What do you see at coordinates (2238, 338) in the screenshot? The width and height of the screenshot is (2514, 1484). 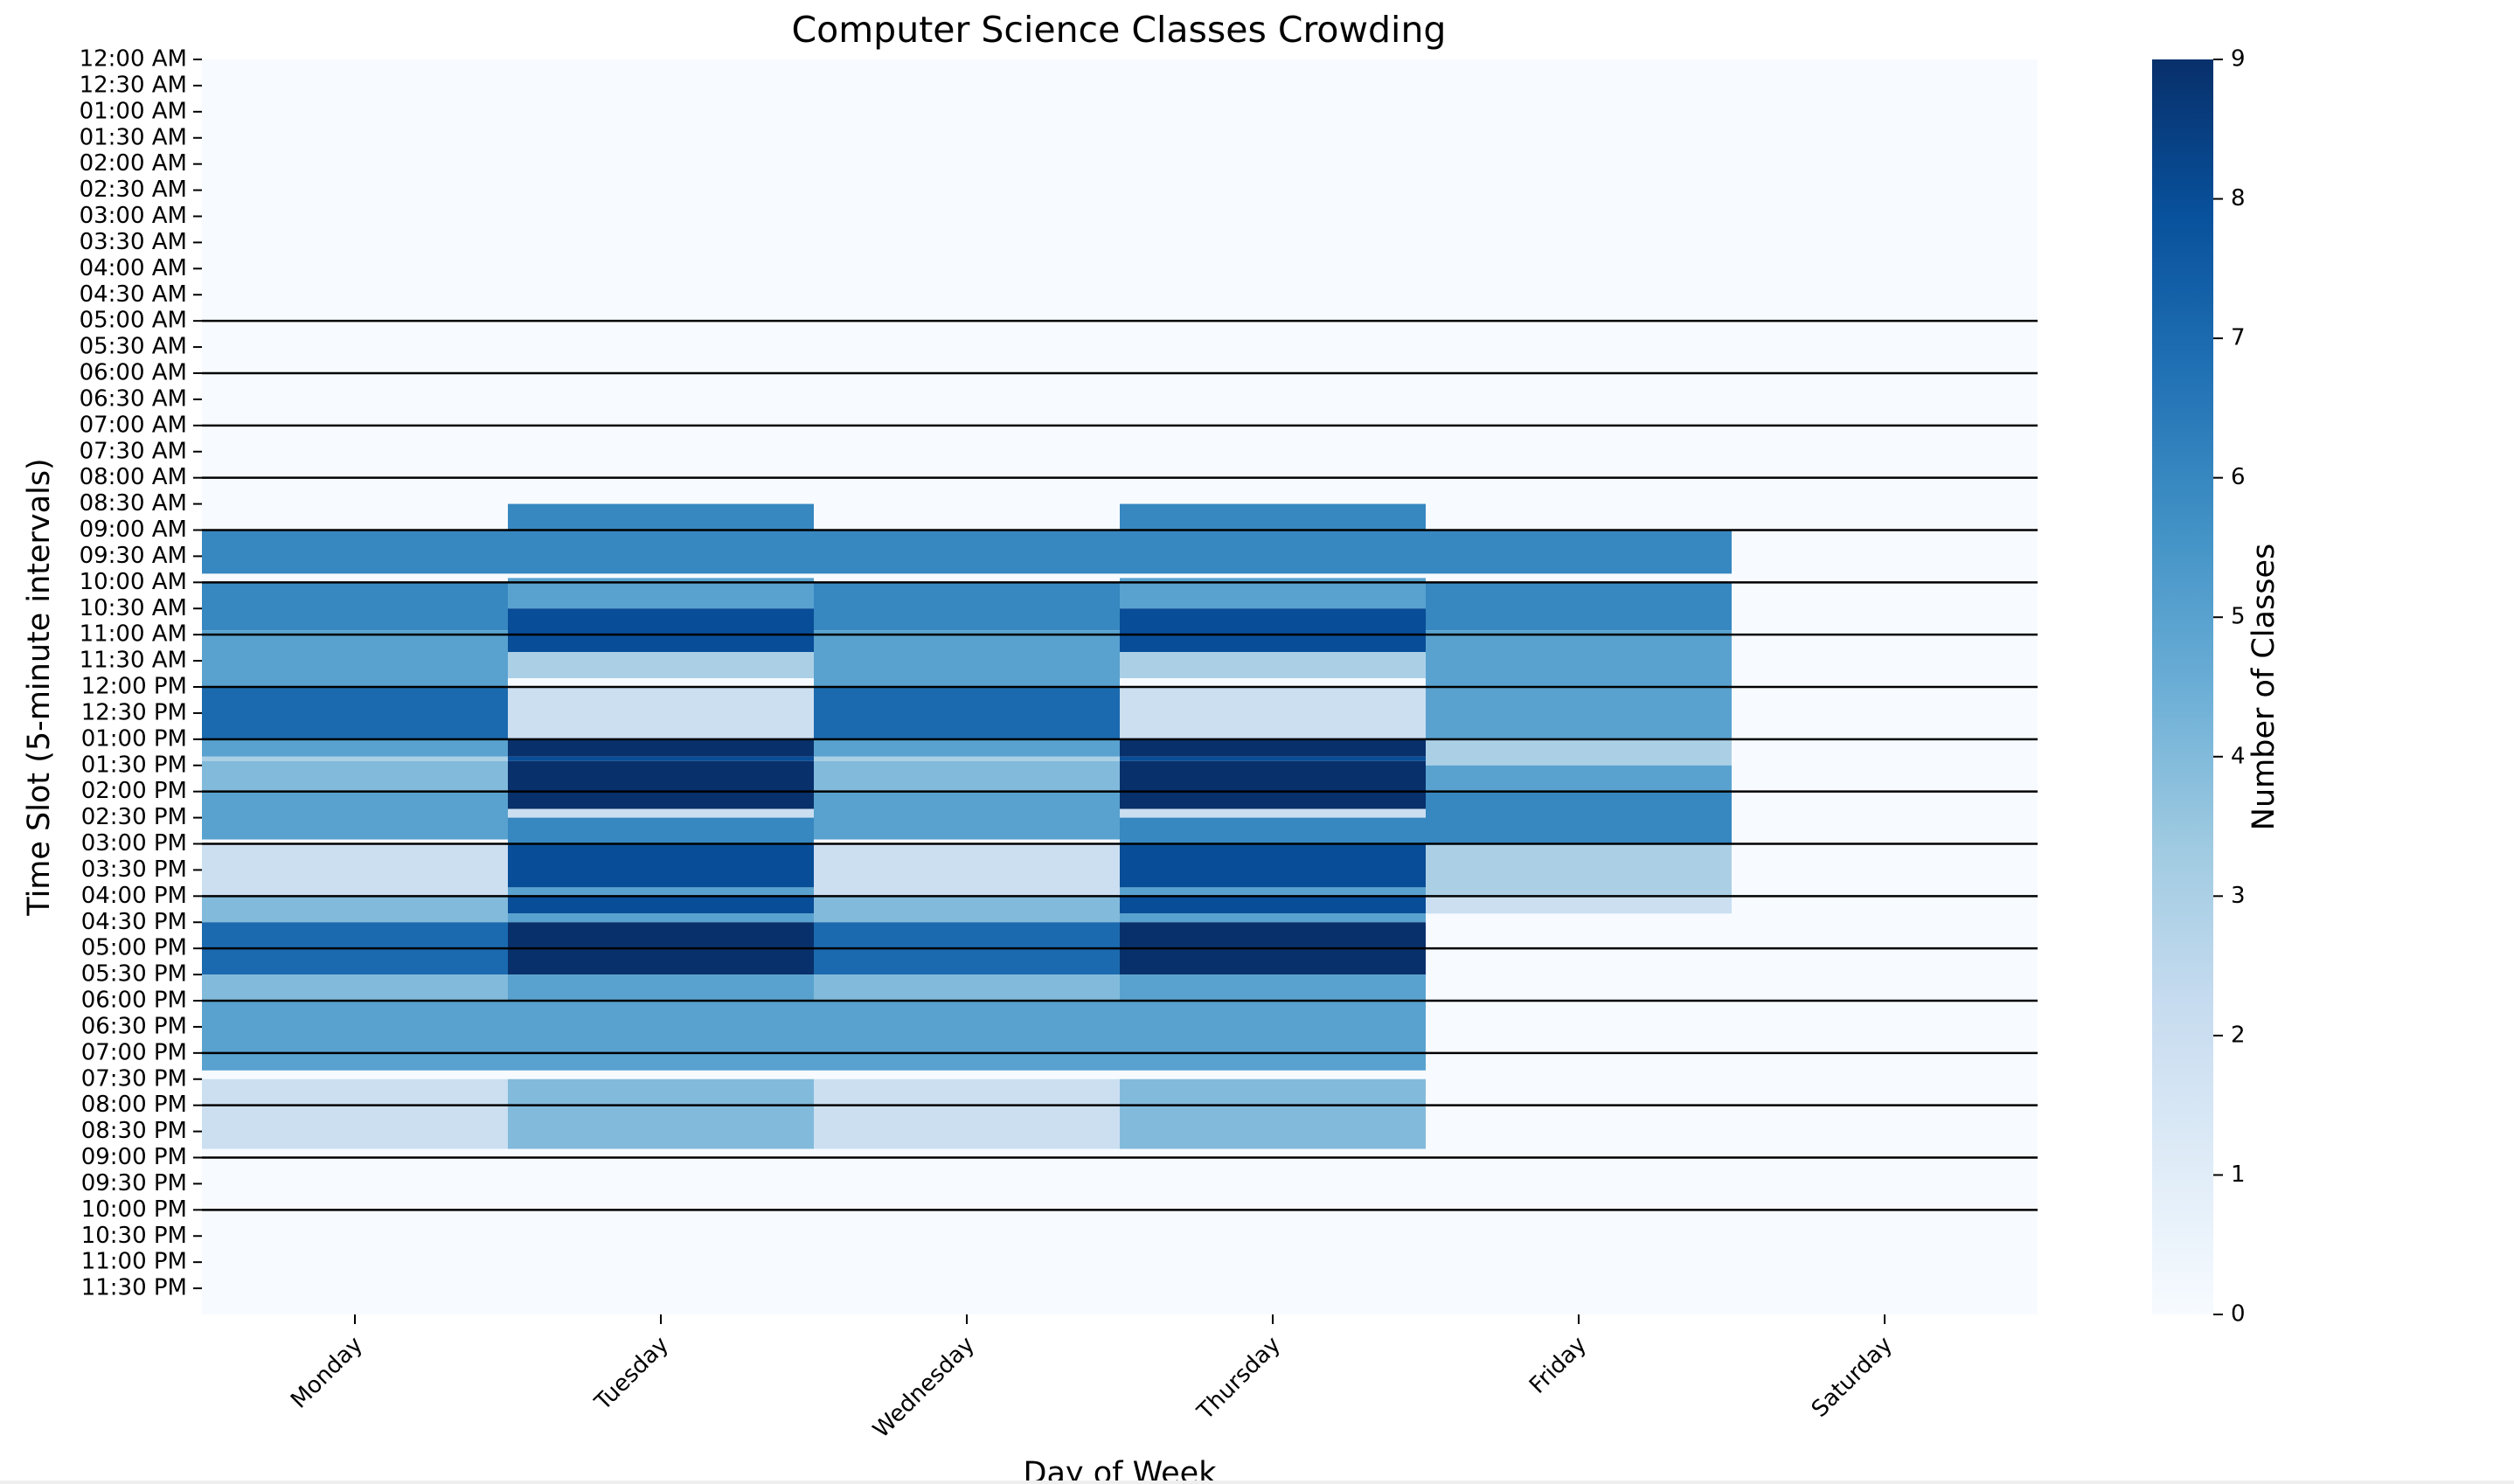 I see `colorbar-tick-label: 7` at bounding box center [2238, 338].